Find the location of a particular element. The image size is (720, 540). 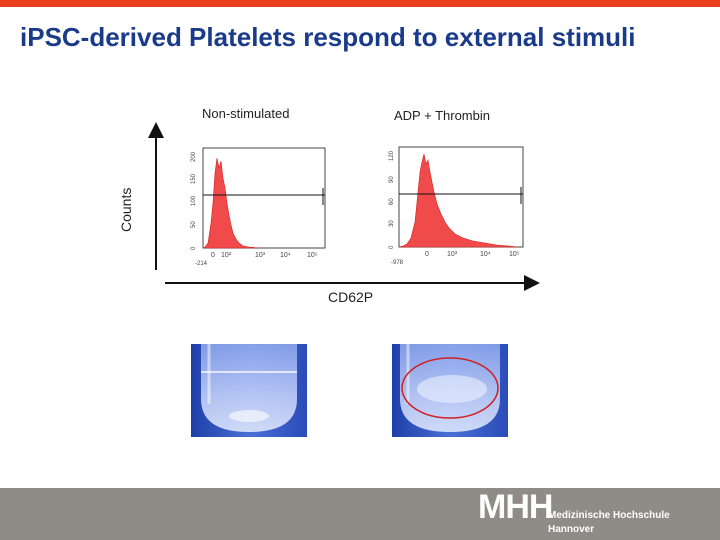

tube-photo-adp-thrombin is located at coordinates (450, 390).